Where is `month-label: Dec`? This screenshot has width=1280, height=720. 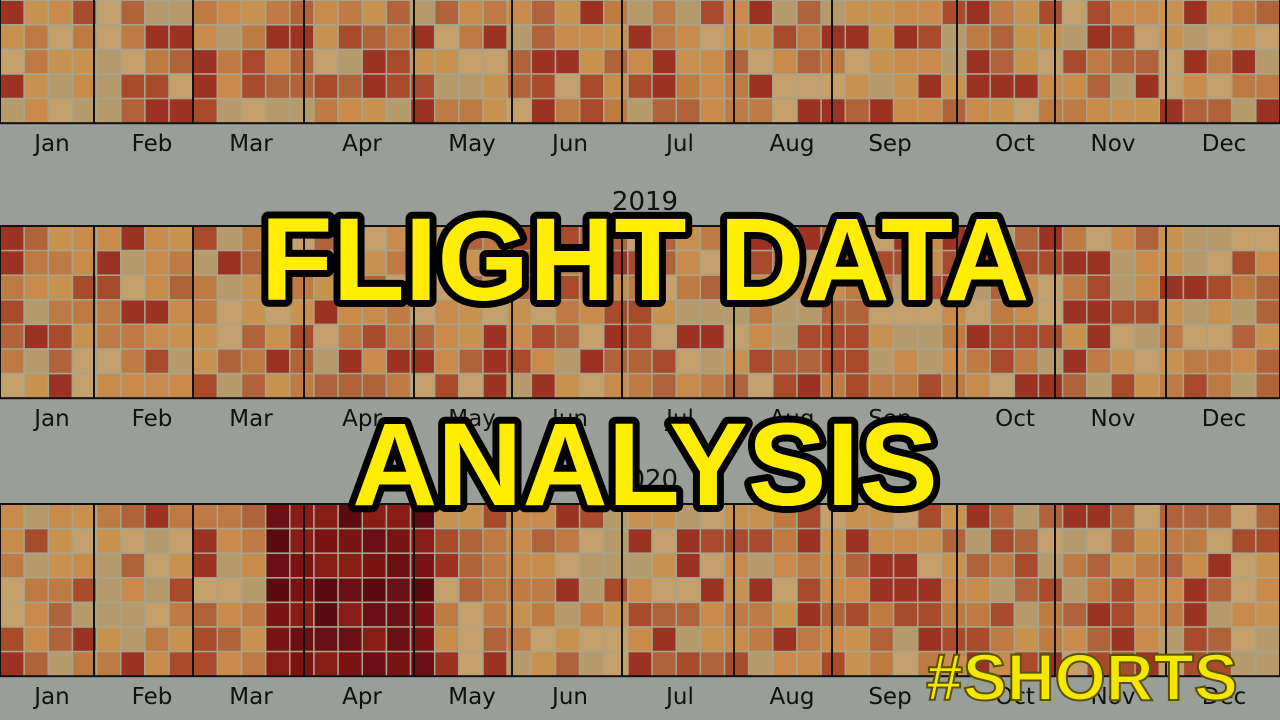
month-label: Dec is located at coordinates (1224, 419).